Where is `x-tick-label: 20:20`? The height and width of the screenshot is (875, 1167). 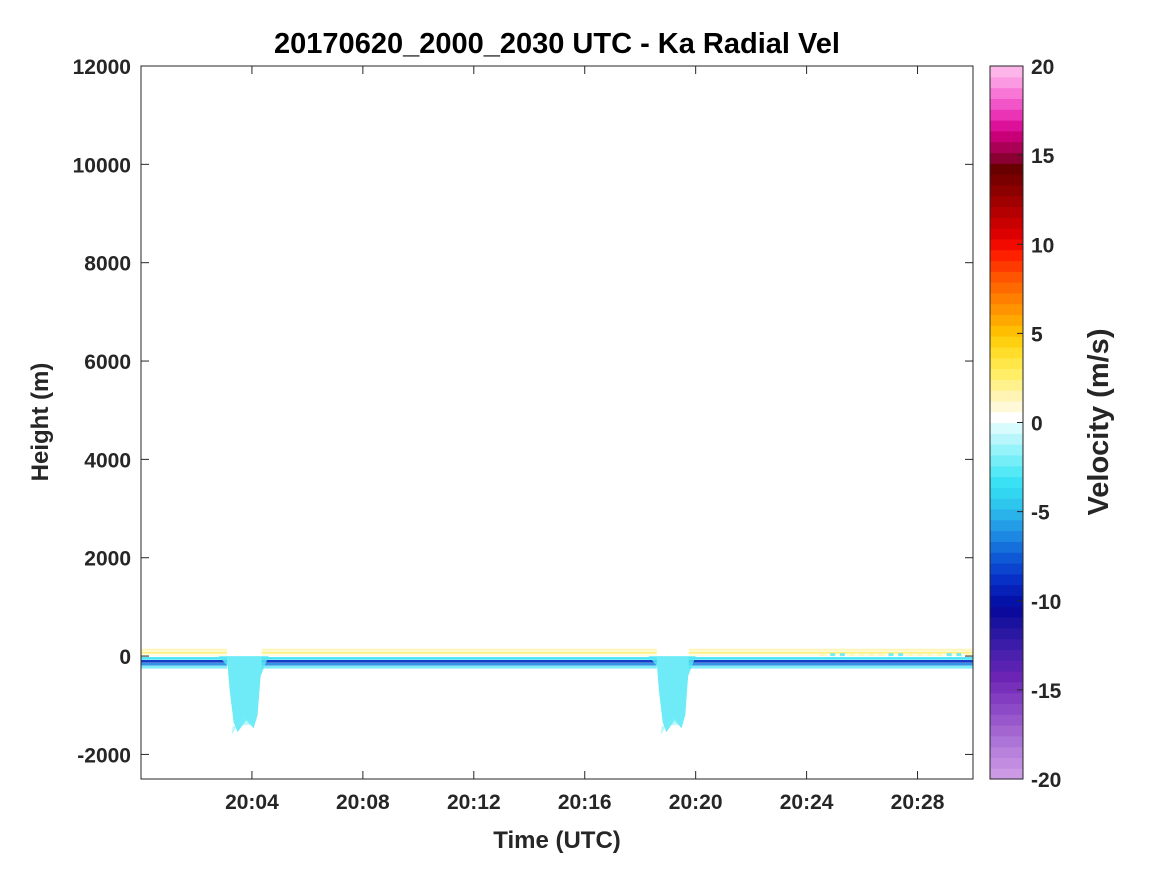
x-tick-label: 20:20 is located at coordinates (696, 802).